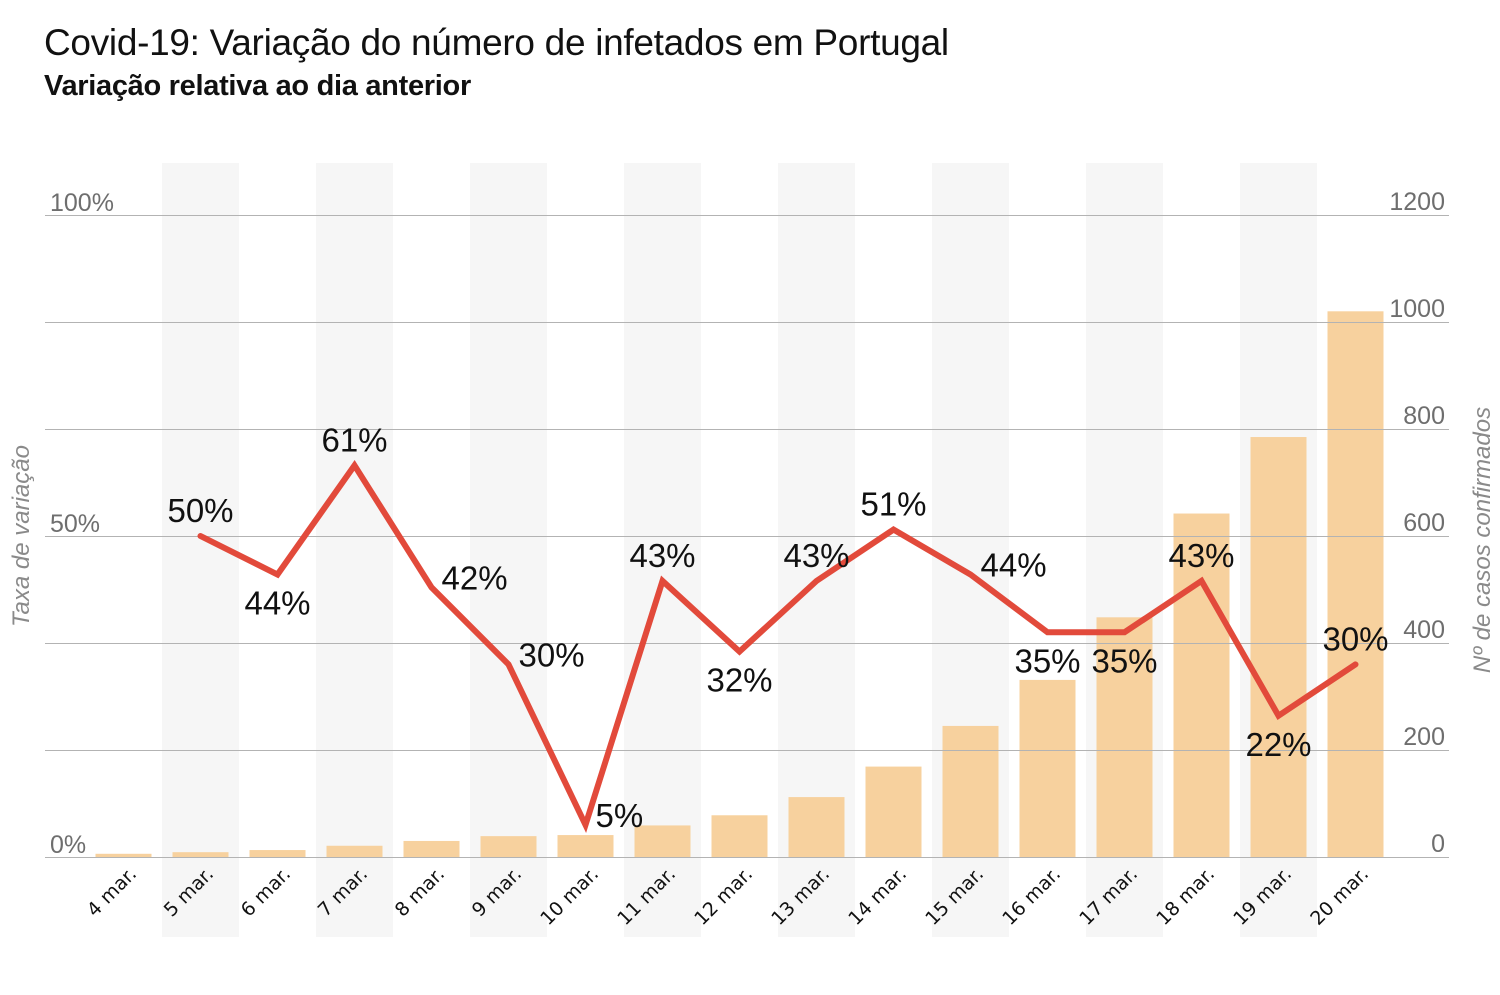 The image size is (1500, 995). I want to click on left-axis: 0% 50% 100%, so click(82, 524).